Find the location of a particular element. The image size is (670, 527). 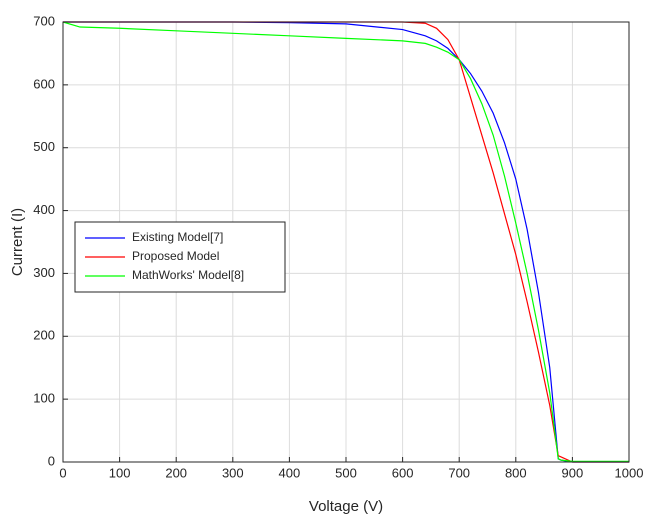

x-tick-label: 200 is located at coordinates (176, 472).